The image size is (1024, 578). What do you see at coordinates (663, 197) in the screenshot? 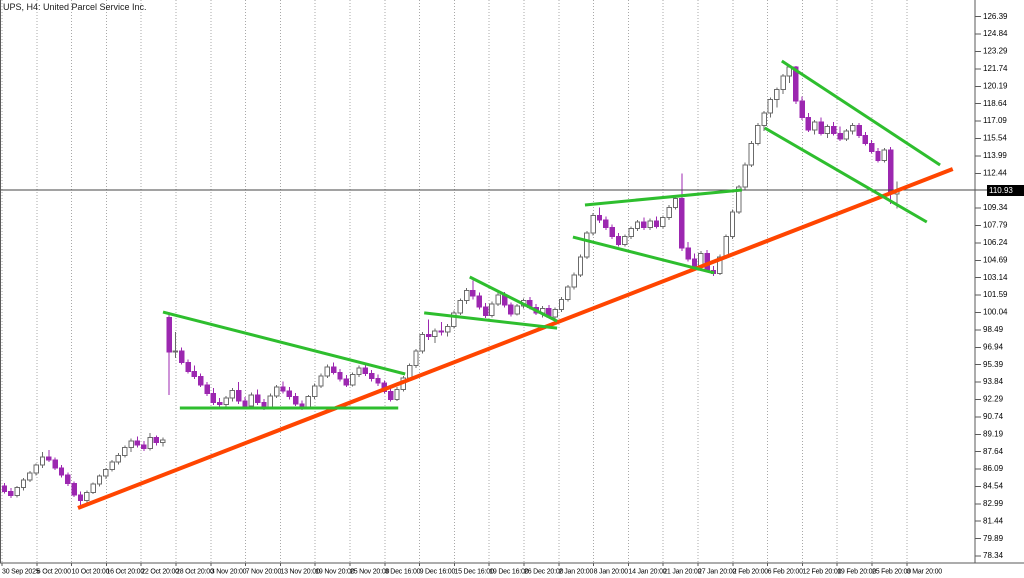
I see `broadening-upper-trendline` at bounding box center [663, 197].